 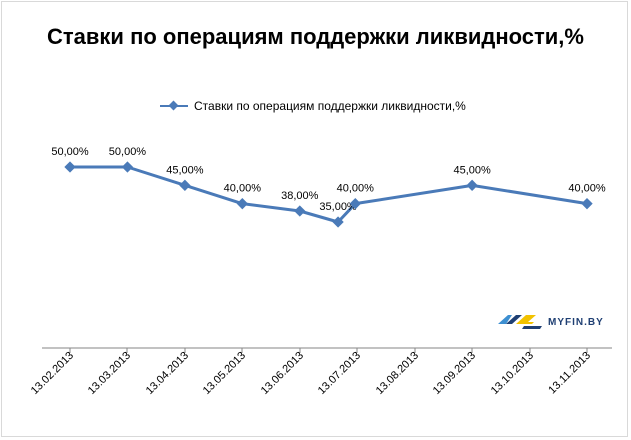 What do you see at coordinates (338, 207) in the screenshot?
I see `data-label: 35,00%` at bounding box center [338, 207].